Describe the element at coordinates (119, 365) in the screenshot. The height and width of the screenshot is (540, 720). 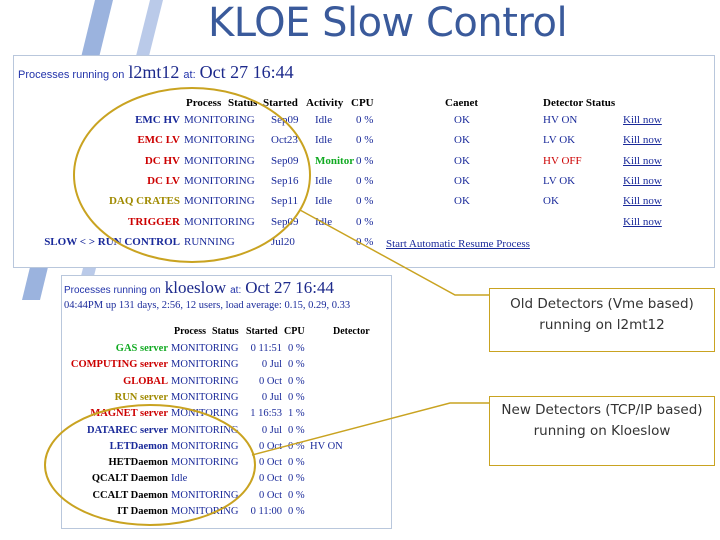
I see `panel2-row-process: COMPUTING server` at that location.